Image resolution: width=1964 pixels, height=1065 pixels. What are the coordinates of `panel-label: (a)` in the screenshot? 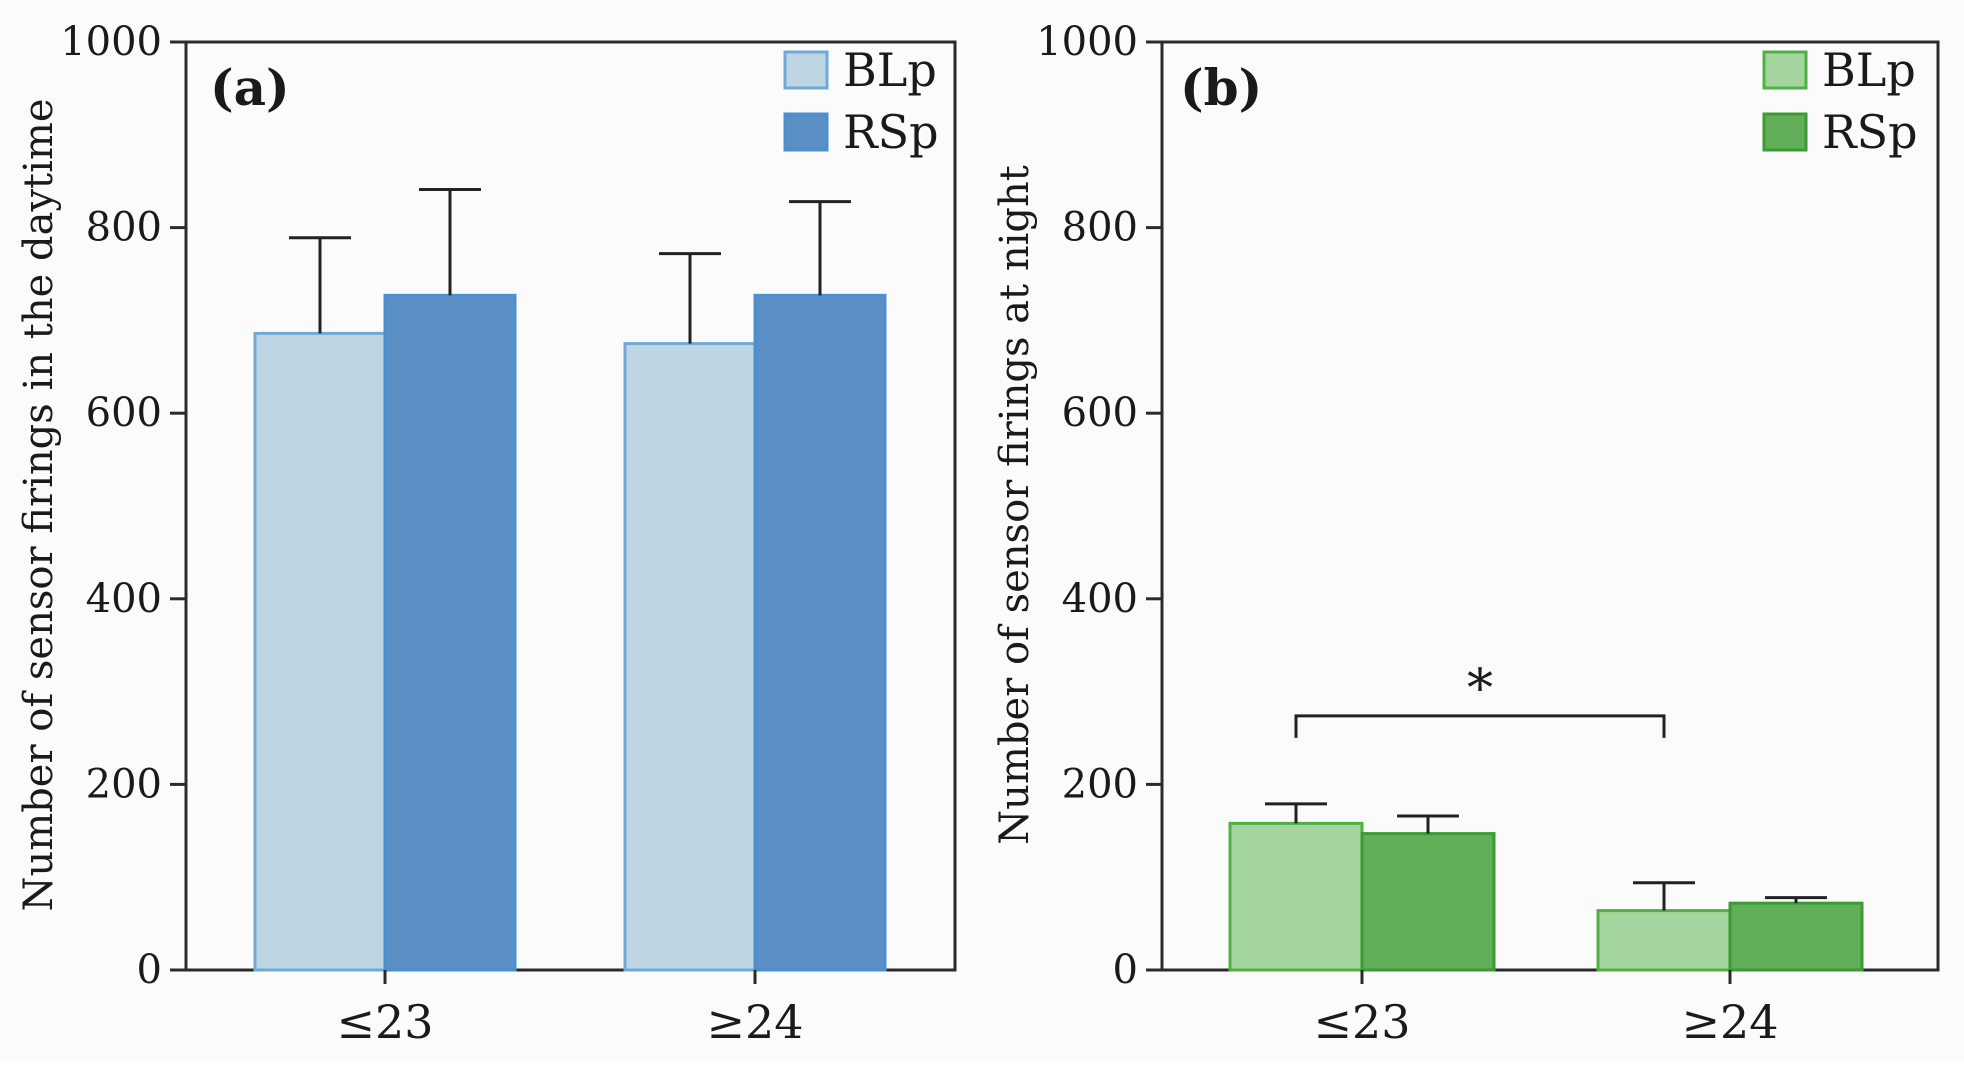 It's located at (250, 87).